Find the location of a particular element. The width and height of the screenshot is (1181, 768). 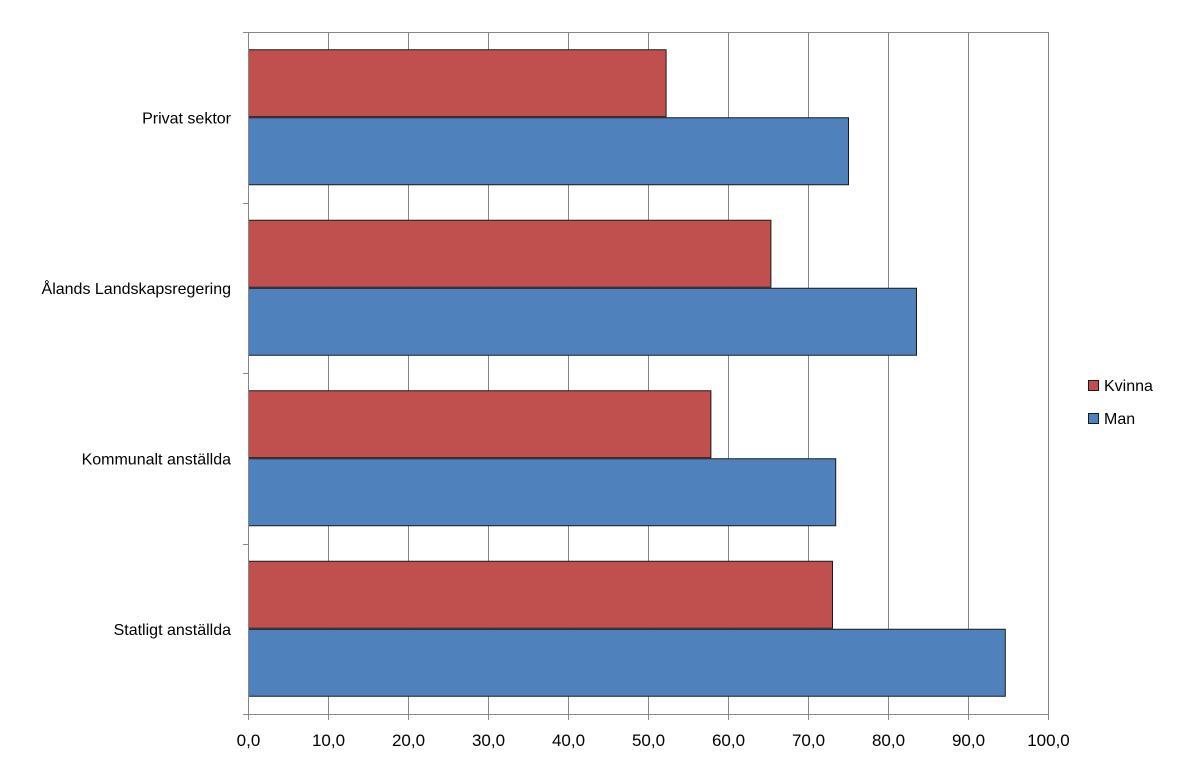

category-label: Statligt anställda is located at coordinates (173, 630).